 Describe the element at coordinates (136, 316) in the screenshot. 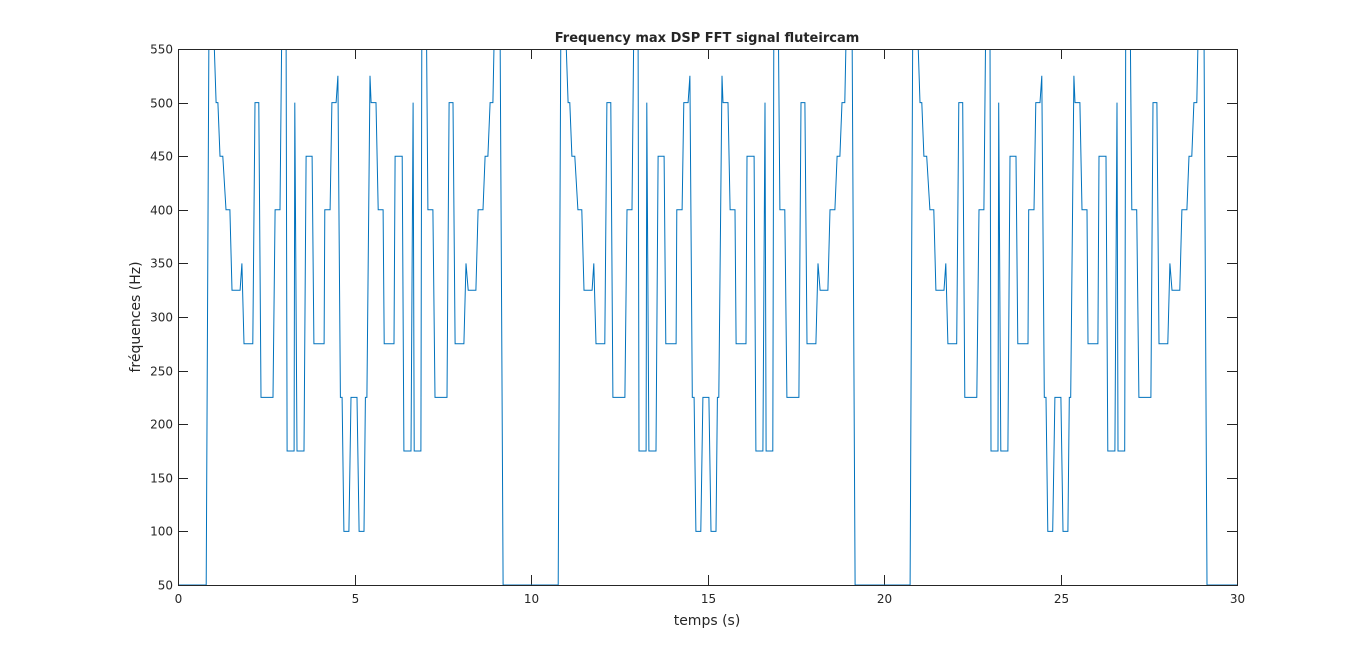

I see `y-axis-label: fréquences (Hz)` at that location.